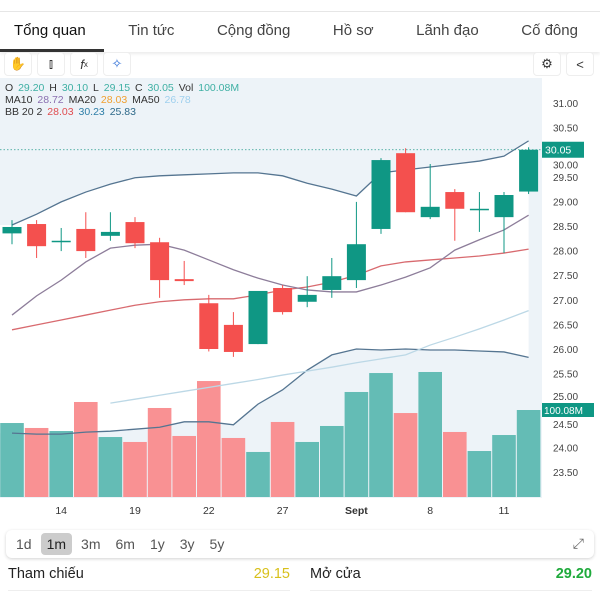 This screenshot has height=600, width=600. I want to click on y-tick-label: 26.50, so click(565, 325).